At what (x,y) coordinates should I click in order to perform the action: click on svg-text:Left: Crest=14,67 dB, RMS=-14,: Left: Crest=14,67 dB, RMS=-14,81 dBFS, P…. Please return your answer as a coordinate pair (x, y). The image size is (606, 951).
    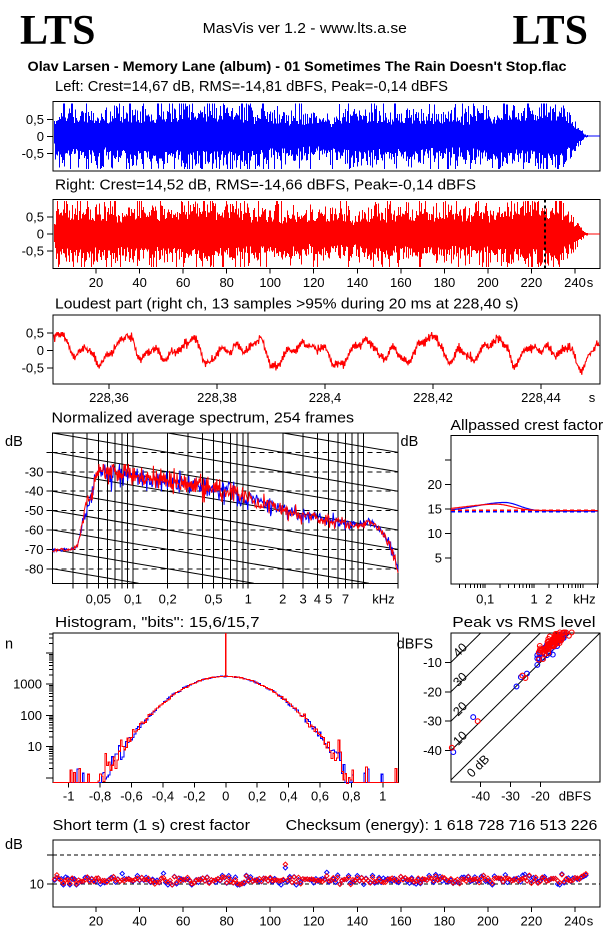
    Looking at the image, I should click on (251, 87).